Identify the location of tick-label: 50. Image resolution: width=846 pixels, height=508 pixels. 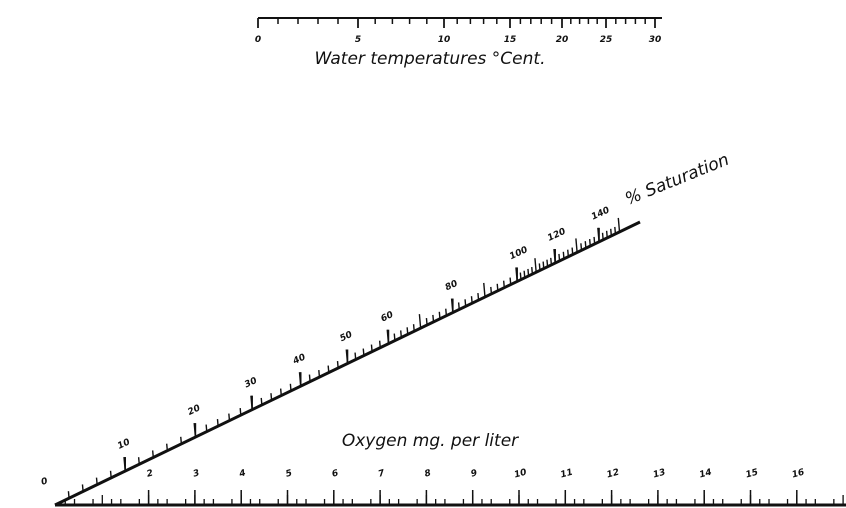
(347, 337).